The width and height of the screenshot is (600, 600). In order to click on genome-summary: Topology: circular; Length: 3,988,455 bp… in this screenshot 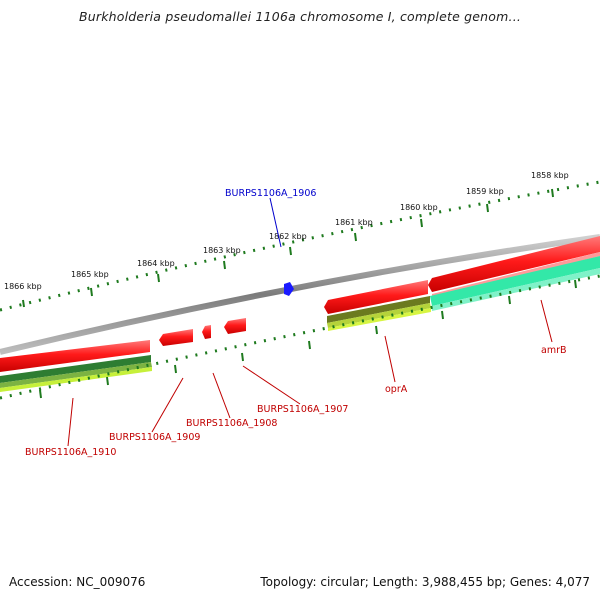, I will do `click(425, 582)`.